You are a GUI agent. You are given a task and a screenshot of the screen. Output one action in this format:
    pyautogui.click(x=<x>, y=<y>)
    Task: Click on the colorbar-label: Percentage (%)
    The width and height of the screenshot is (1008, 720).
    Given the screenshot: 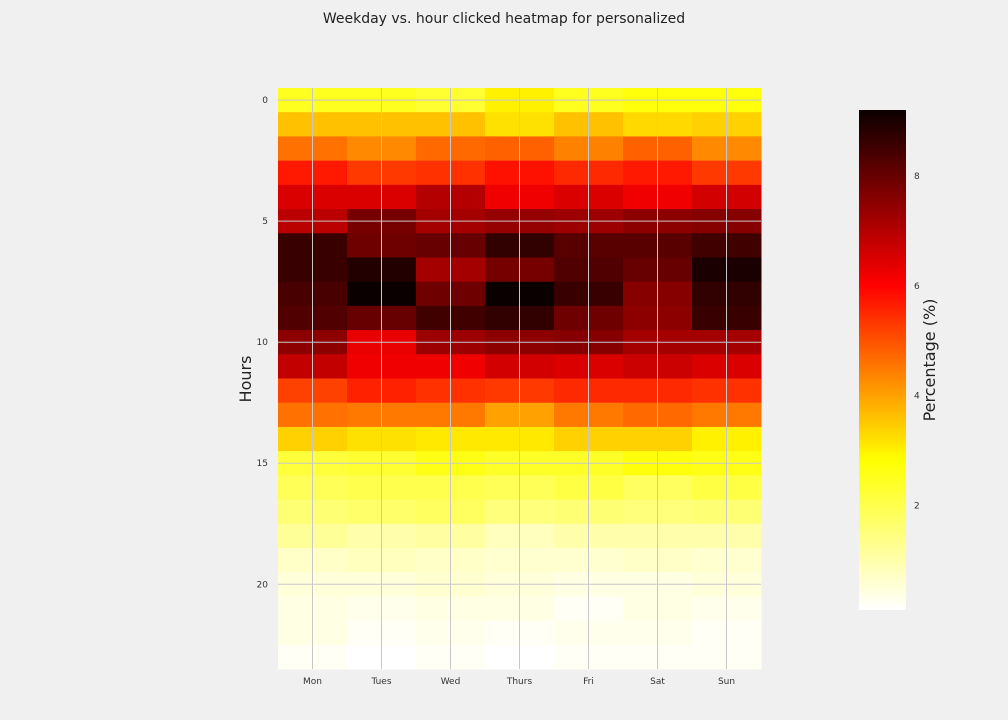 What is the action you would take?
    pyautogui.click(x=929, y=360)
    